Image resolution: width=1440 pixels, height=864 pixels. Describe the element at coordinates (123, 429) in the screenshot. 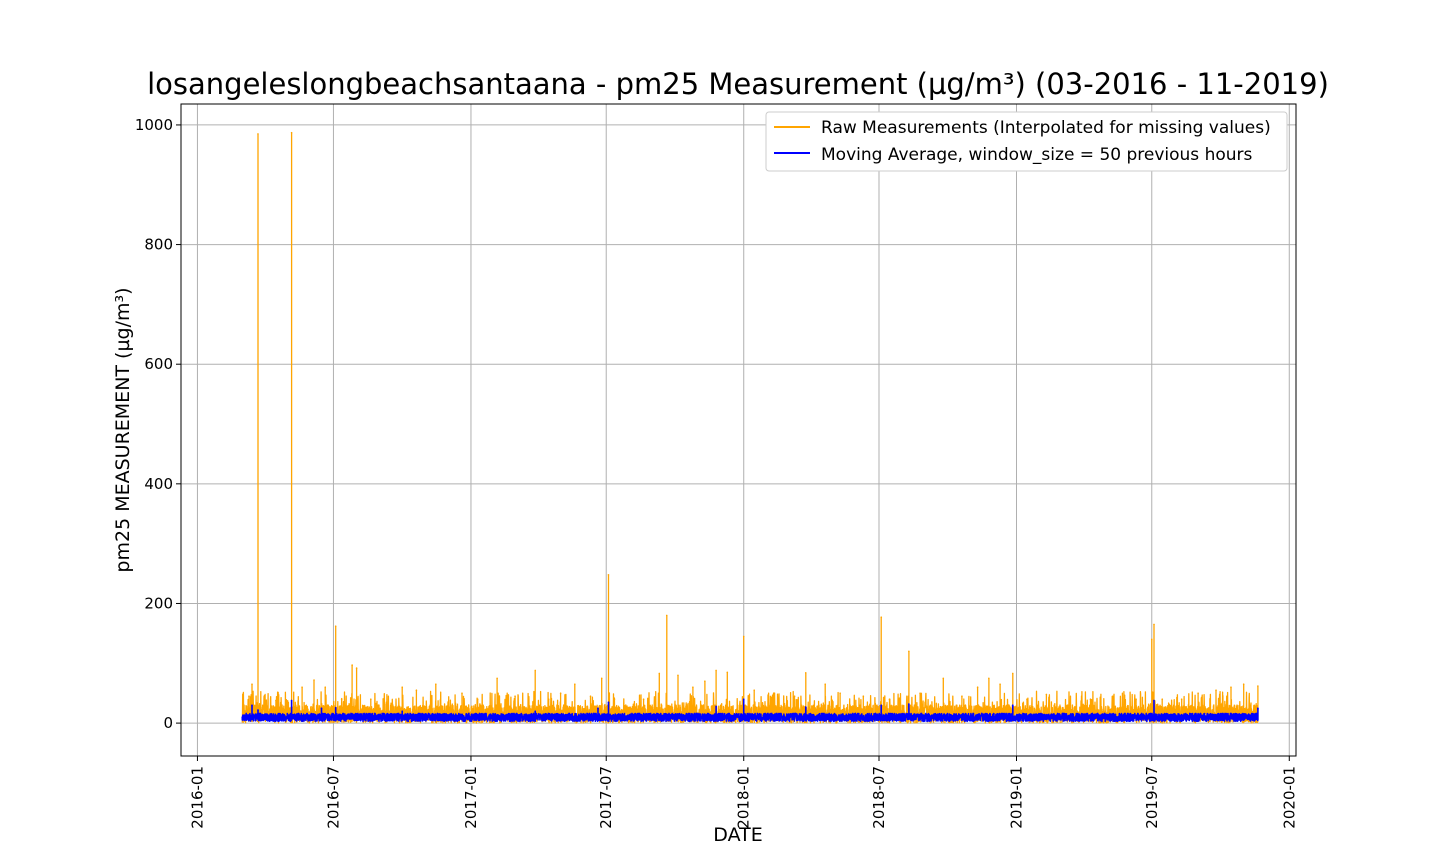

I see `y-axis-label: pm25 MEASUREMENT (µg/m³)` at that location.